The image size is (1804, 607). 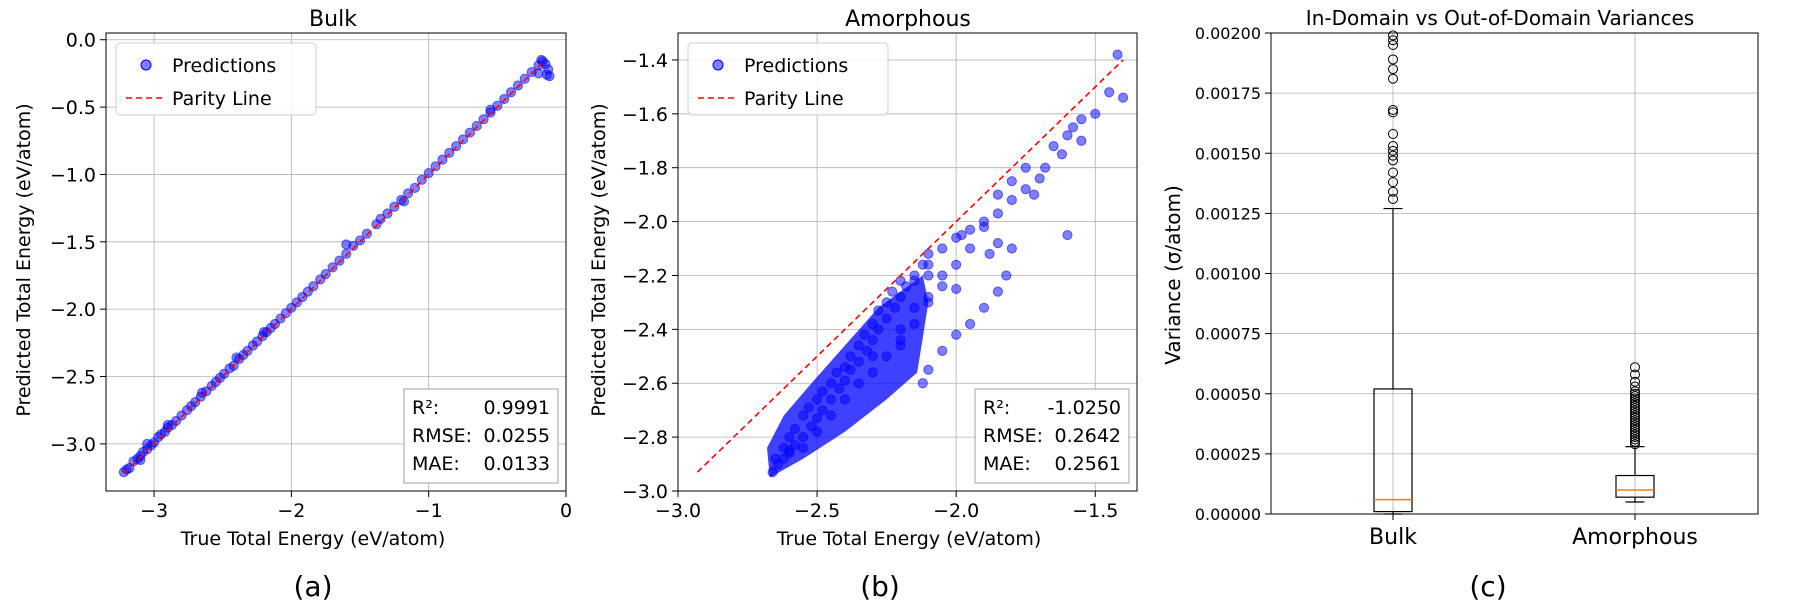 I want to click on panel-b-label: (b), so click(x=880, y=586).